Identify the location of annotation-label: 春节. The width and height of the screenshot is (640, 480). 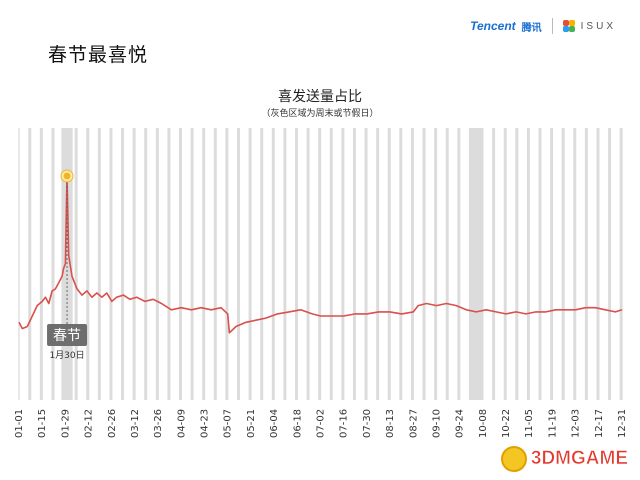
(67, 336).